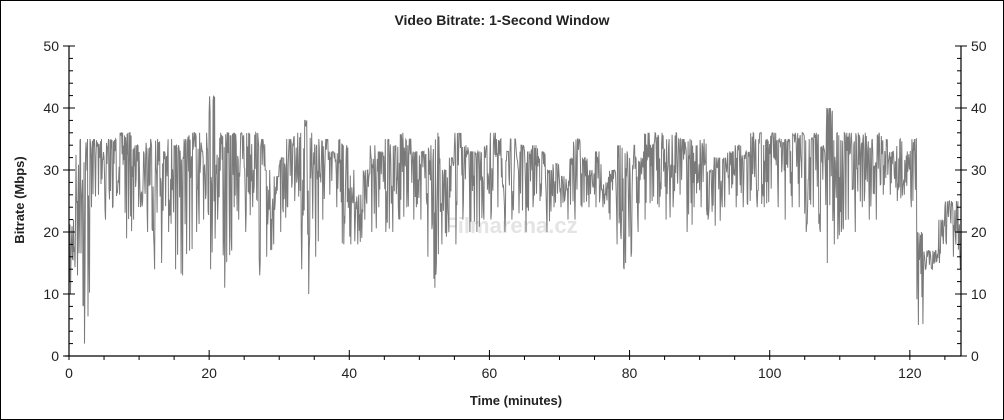  I want to click on y-tick-label-left: 20, so click(51, 232).